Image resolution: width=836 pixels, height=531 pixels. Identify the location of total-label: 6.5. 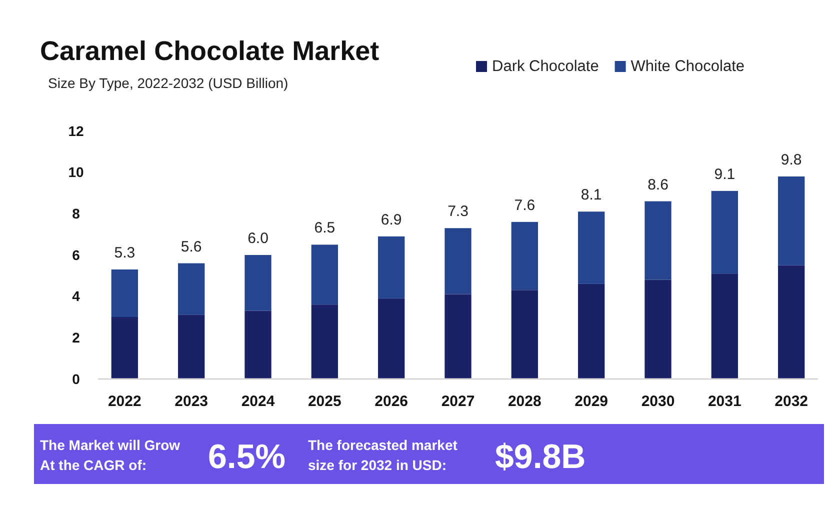
(325, 228).